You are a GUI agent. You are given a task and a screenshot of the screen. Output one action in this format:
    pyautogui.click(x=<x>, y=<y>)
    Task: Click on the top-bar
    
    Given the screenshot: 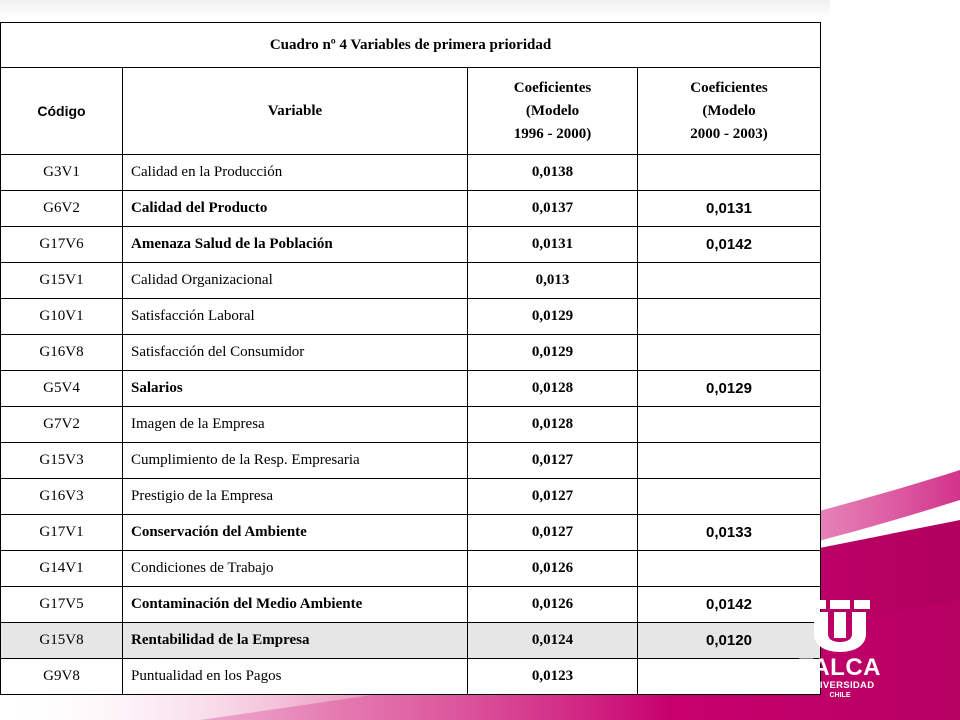 What is the action you would take?
    pyautogui.click(x=415, y=9)
    